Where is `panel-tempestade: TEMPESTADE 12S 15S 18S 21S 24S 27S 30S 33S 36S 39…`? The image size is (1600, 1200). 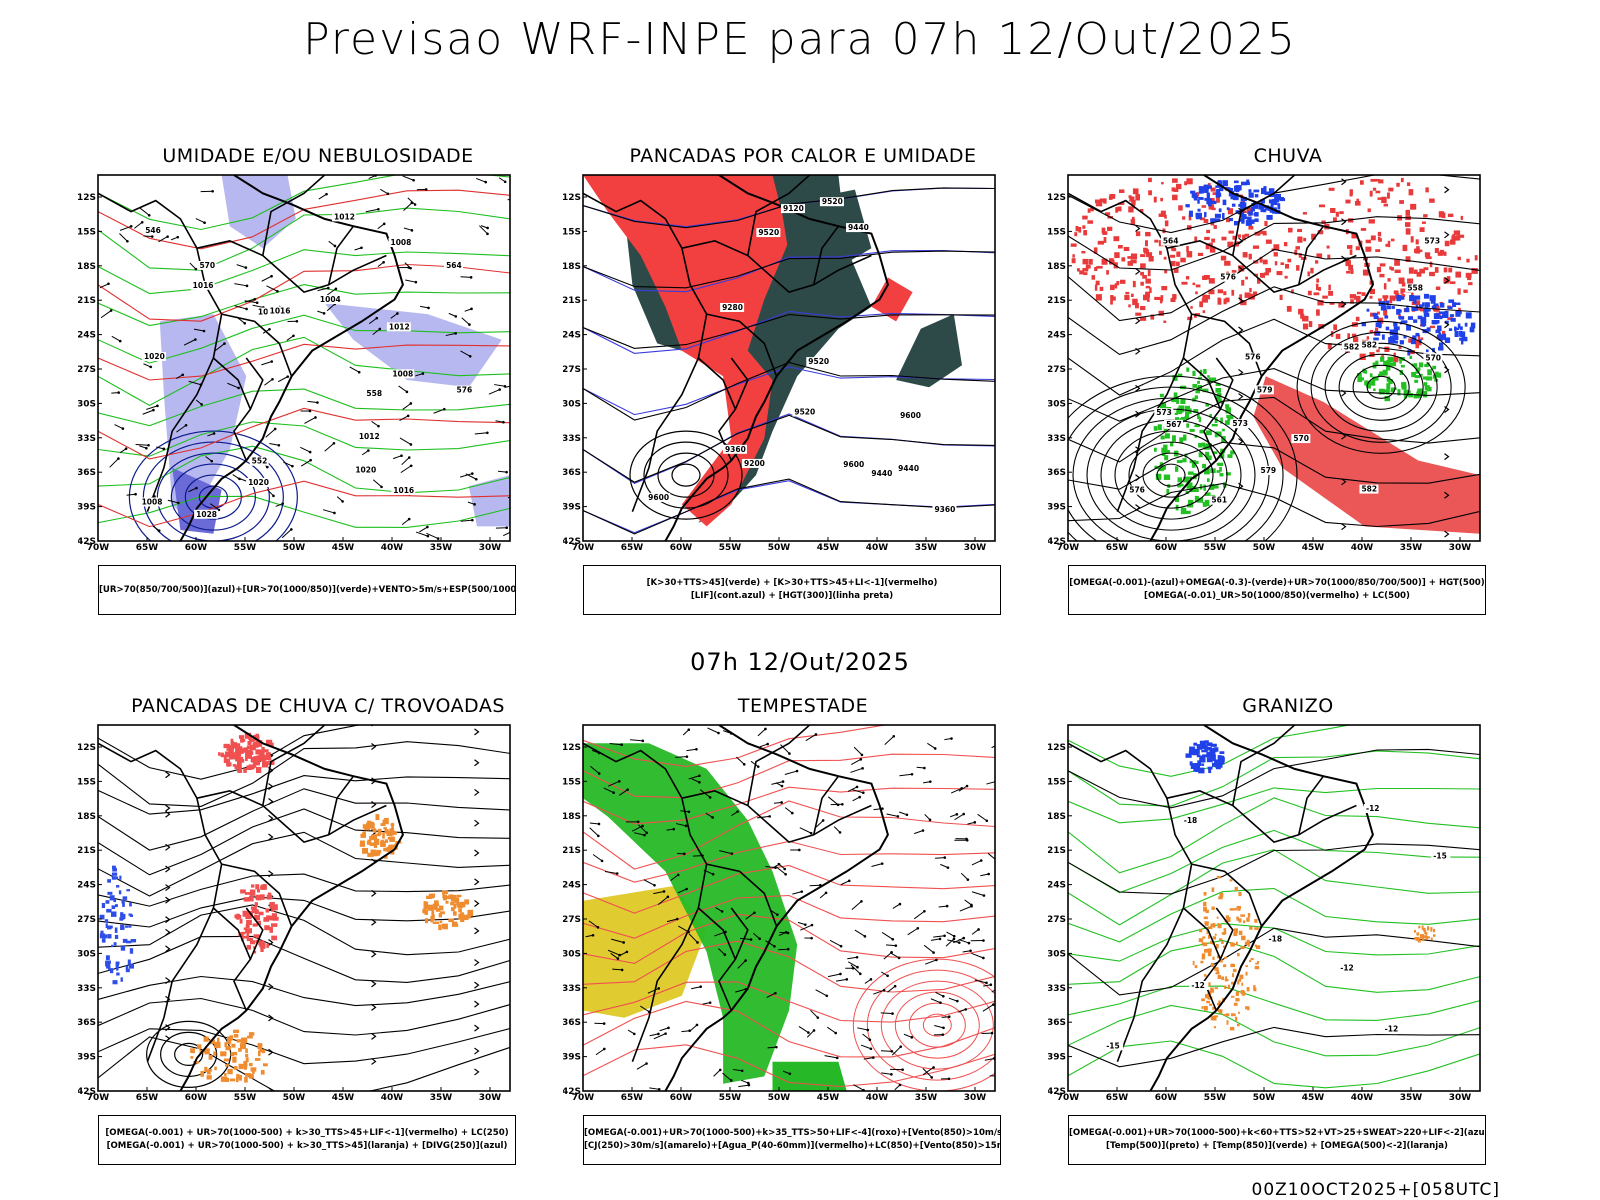 panel-tempestade: TEMPESTADE 12S 15S 18S 21S 24S 27S 30S 33S 36S 39… is located at coordinates (803, 930).